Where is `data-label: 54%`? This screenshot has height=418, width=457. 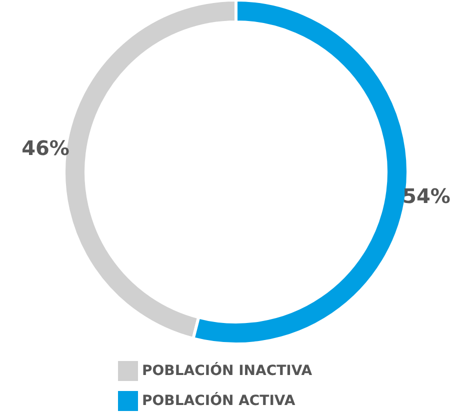
data-label: 54% is located at coordinates (426, 196).